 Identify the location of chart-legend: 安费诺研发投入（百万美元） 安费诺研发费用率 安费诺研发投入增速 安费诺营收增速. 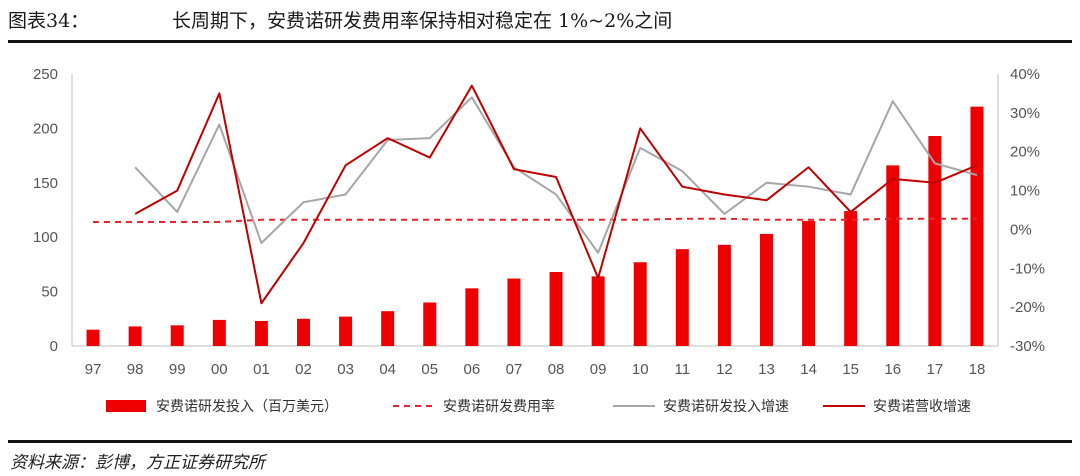
(538, 406).